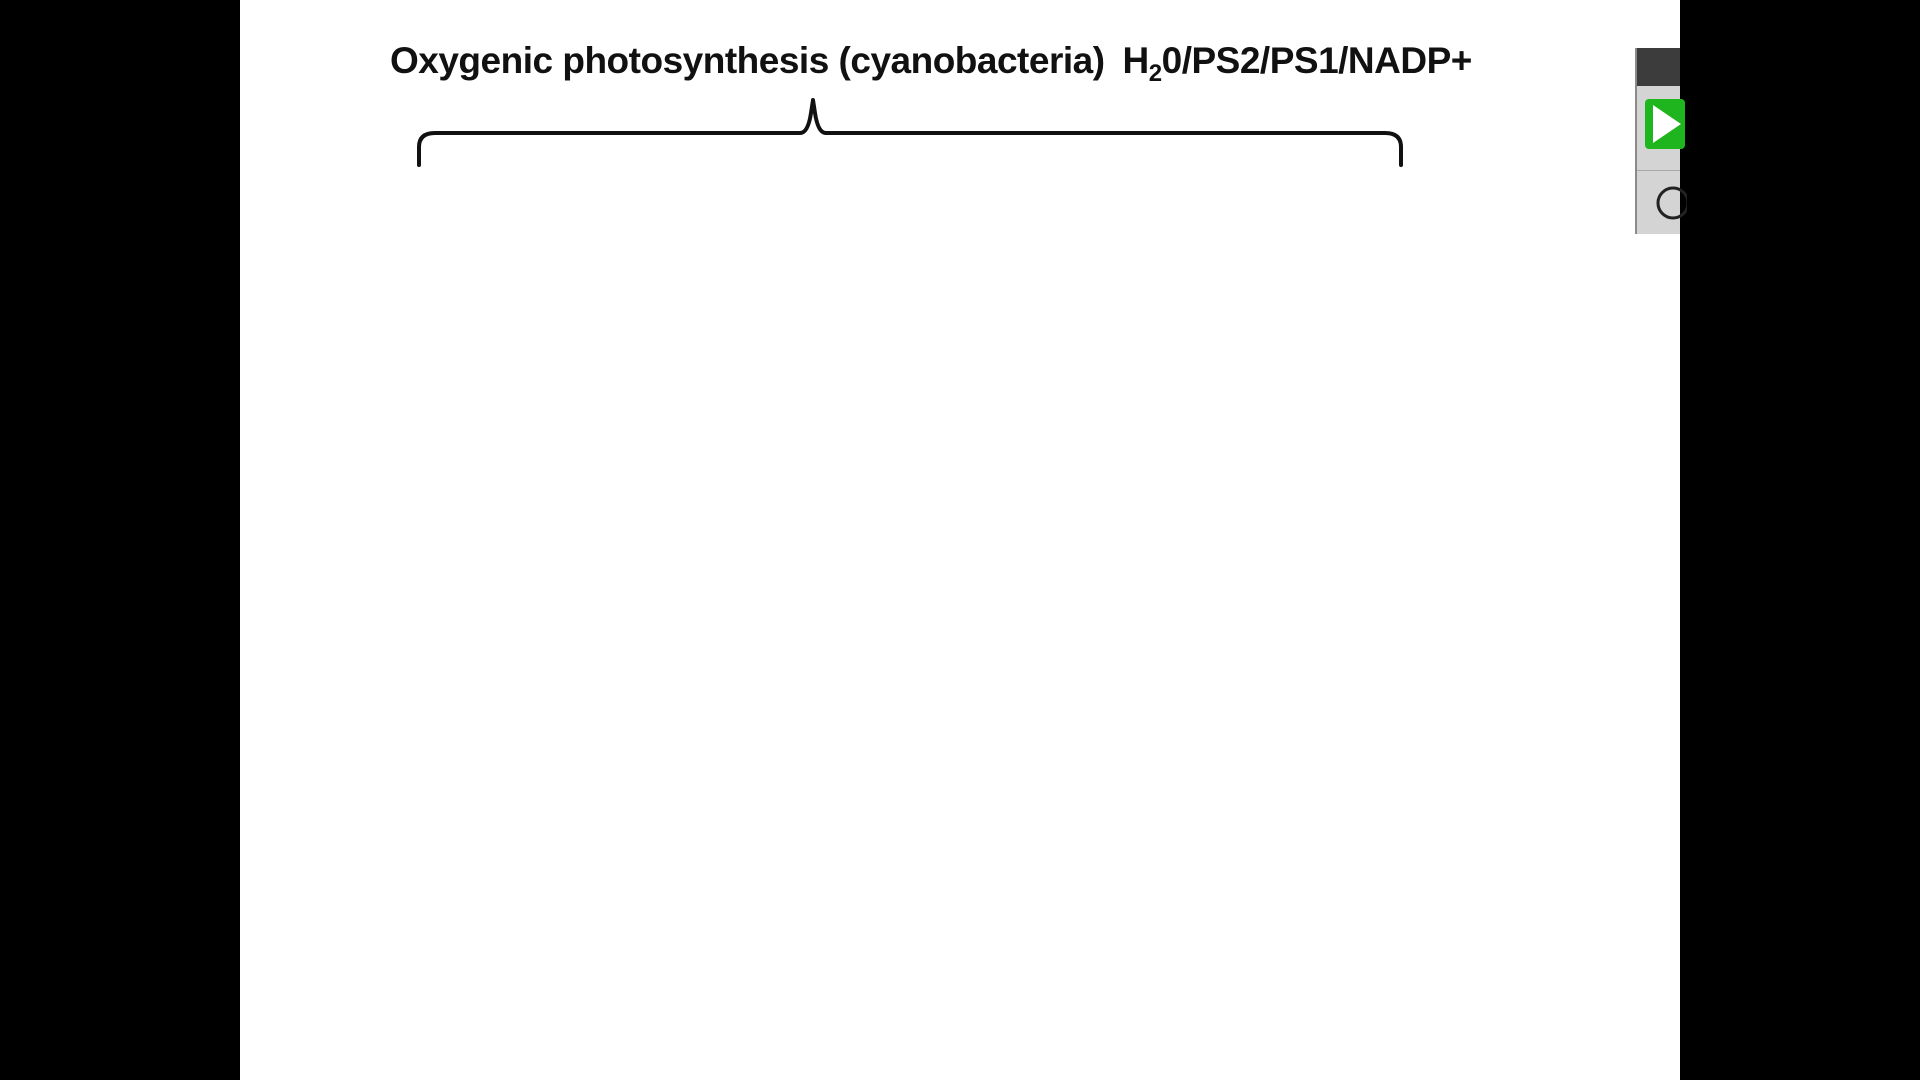  I want to click on player-titlebar, so click(1658, 67).